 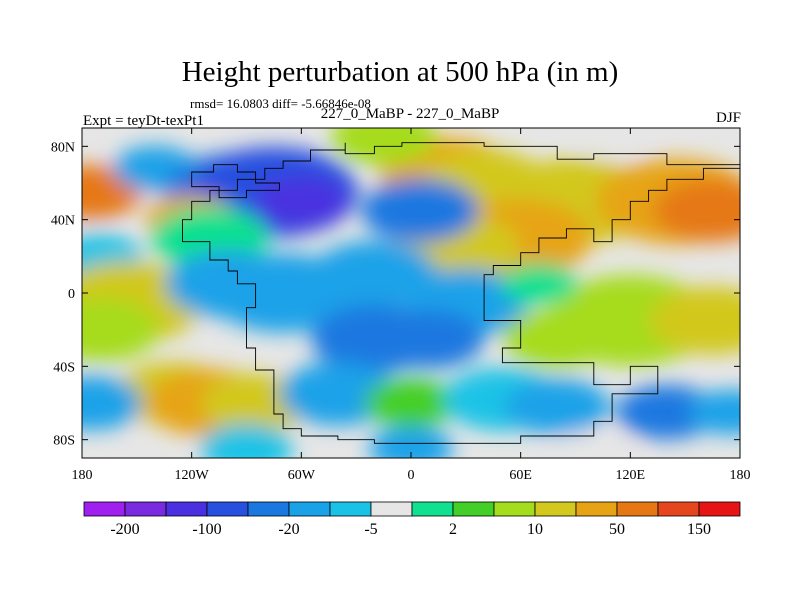 I want to click on season-label: DJF, so click(x=728, y=118).